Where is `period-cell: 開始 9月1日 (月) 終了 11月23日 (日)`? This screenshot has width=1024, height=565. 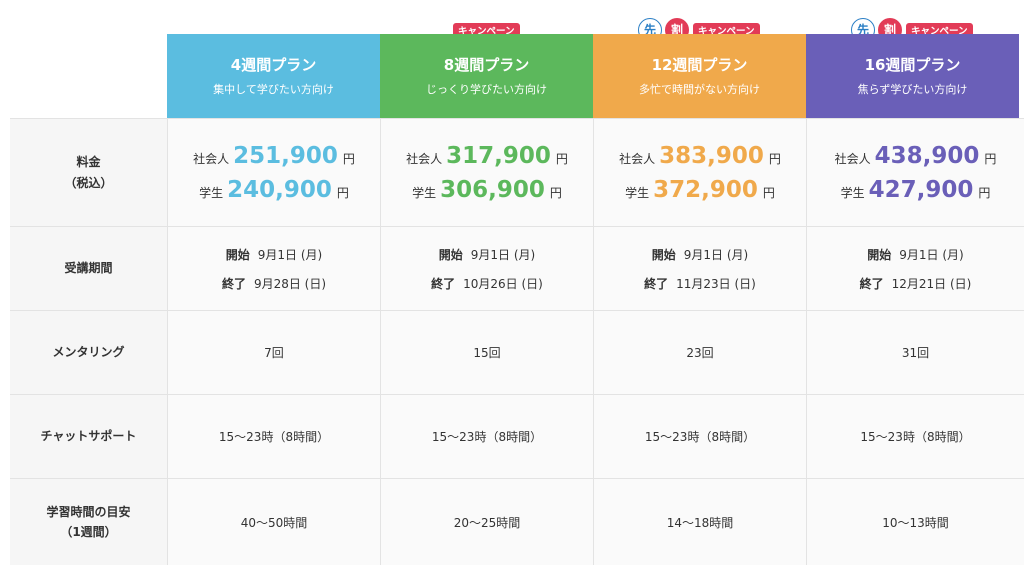 period-cell: 開始 9月1日 (月) 終了 11月23日 (日) is located at coordinates (699, 268).